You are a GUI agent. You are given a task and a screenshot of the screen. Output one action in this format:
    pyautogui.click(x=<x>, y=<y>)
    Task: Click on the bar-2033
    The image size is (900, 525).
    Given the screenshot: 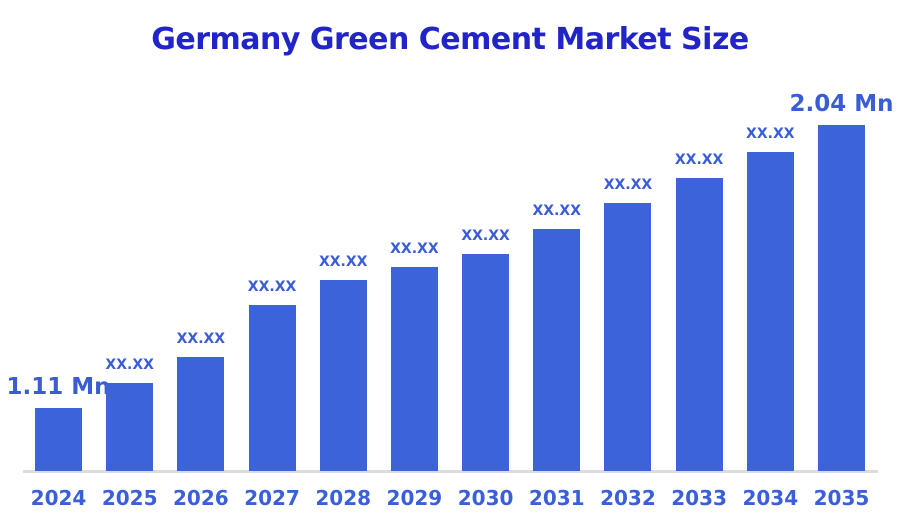 What is the action you would take?
    pyautogui.click(x=699, y=324)
    